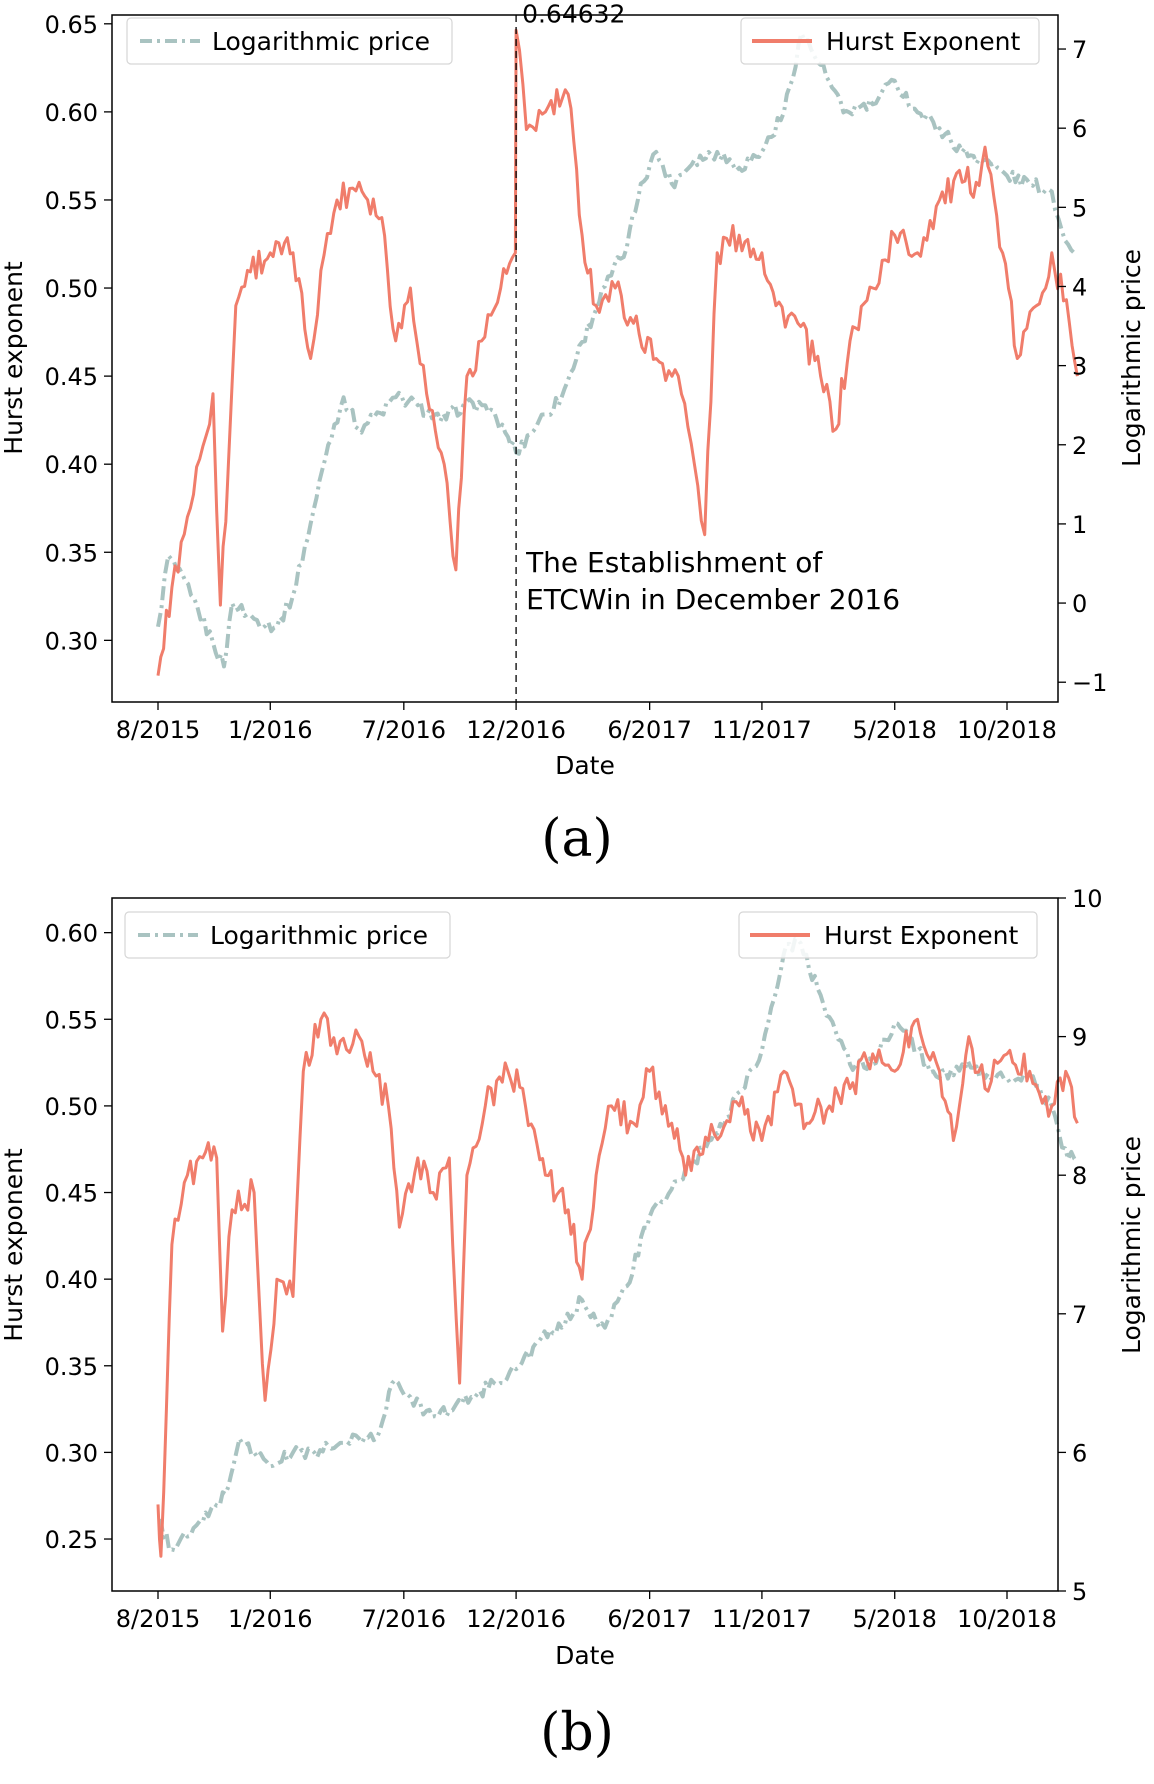 This screenshot has height=1784, width=1154. Describe the element at coordinates (713, 599) in the screenshot. I see `establishment-note-line2: ETCWin in December 2016` at that location.